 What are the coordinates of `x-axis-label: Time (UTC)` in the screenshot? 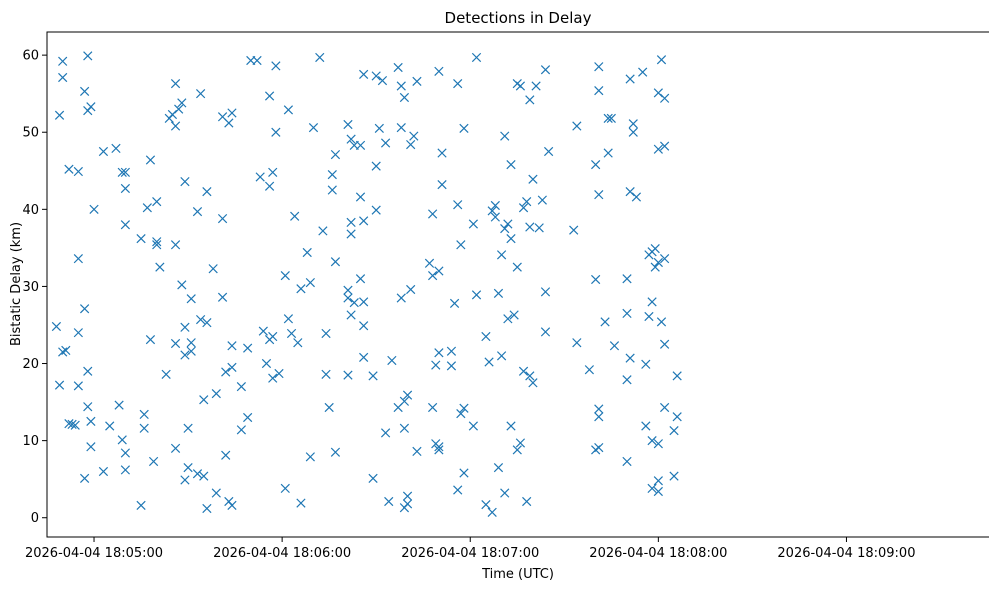 It's located at (517, 574).